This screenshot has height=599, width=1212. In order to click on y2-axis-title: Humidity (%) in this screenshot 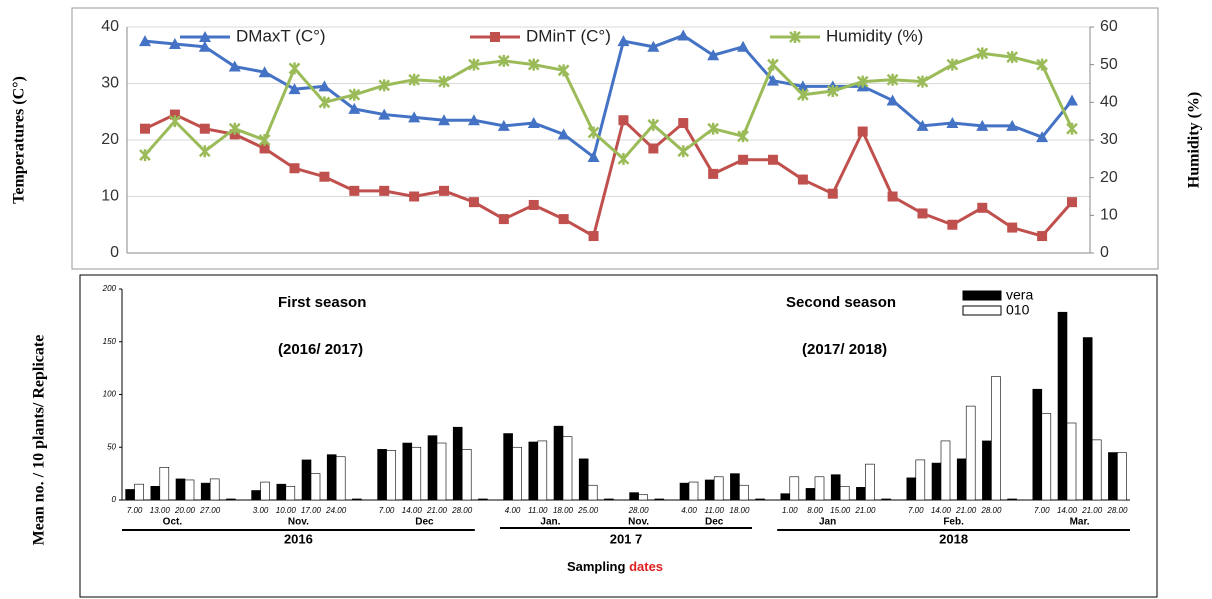, I will do `click(1194, 140)`.